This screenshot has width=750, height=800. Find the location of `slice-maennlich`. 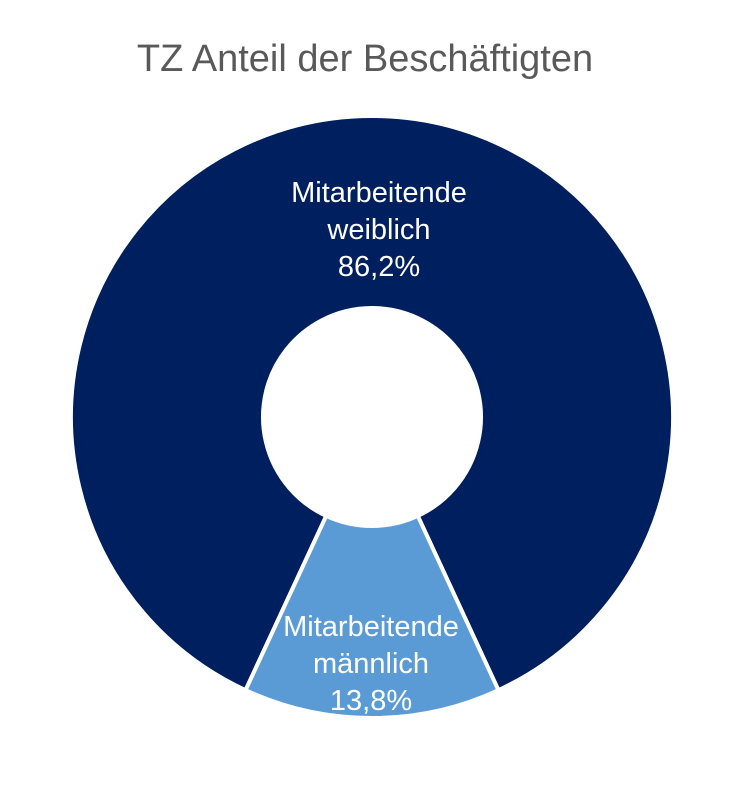

slice-maennlich is located at coordinates (372, 616).